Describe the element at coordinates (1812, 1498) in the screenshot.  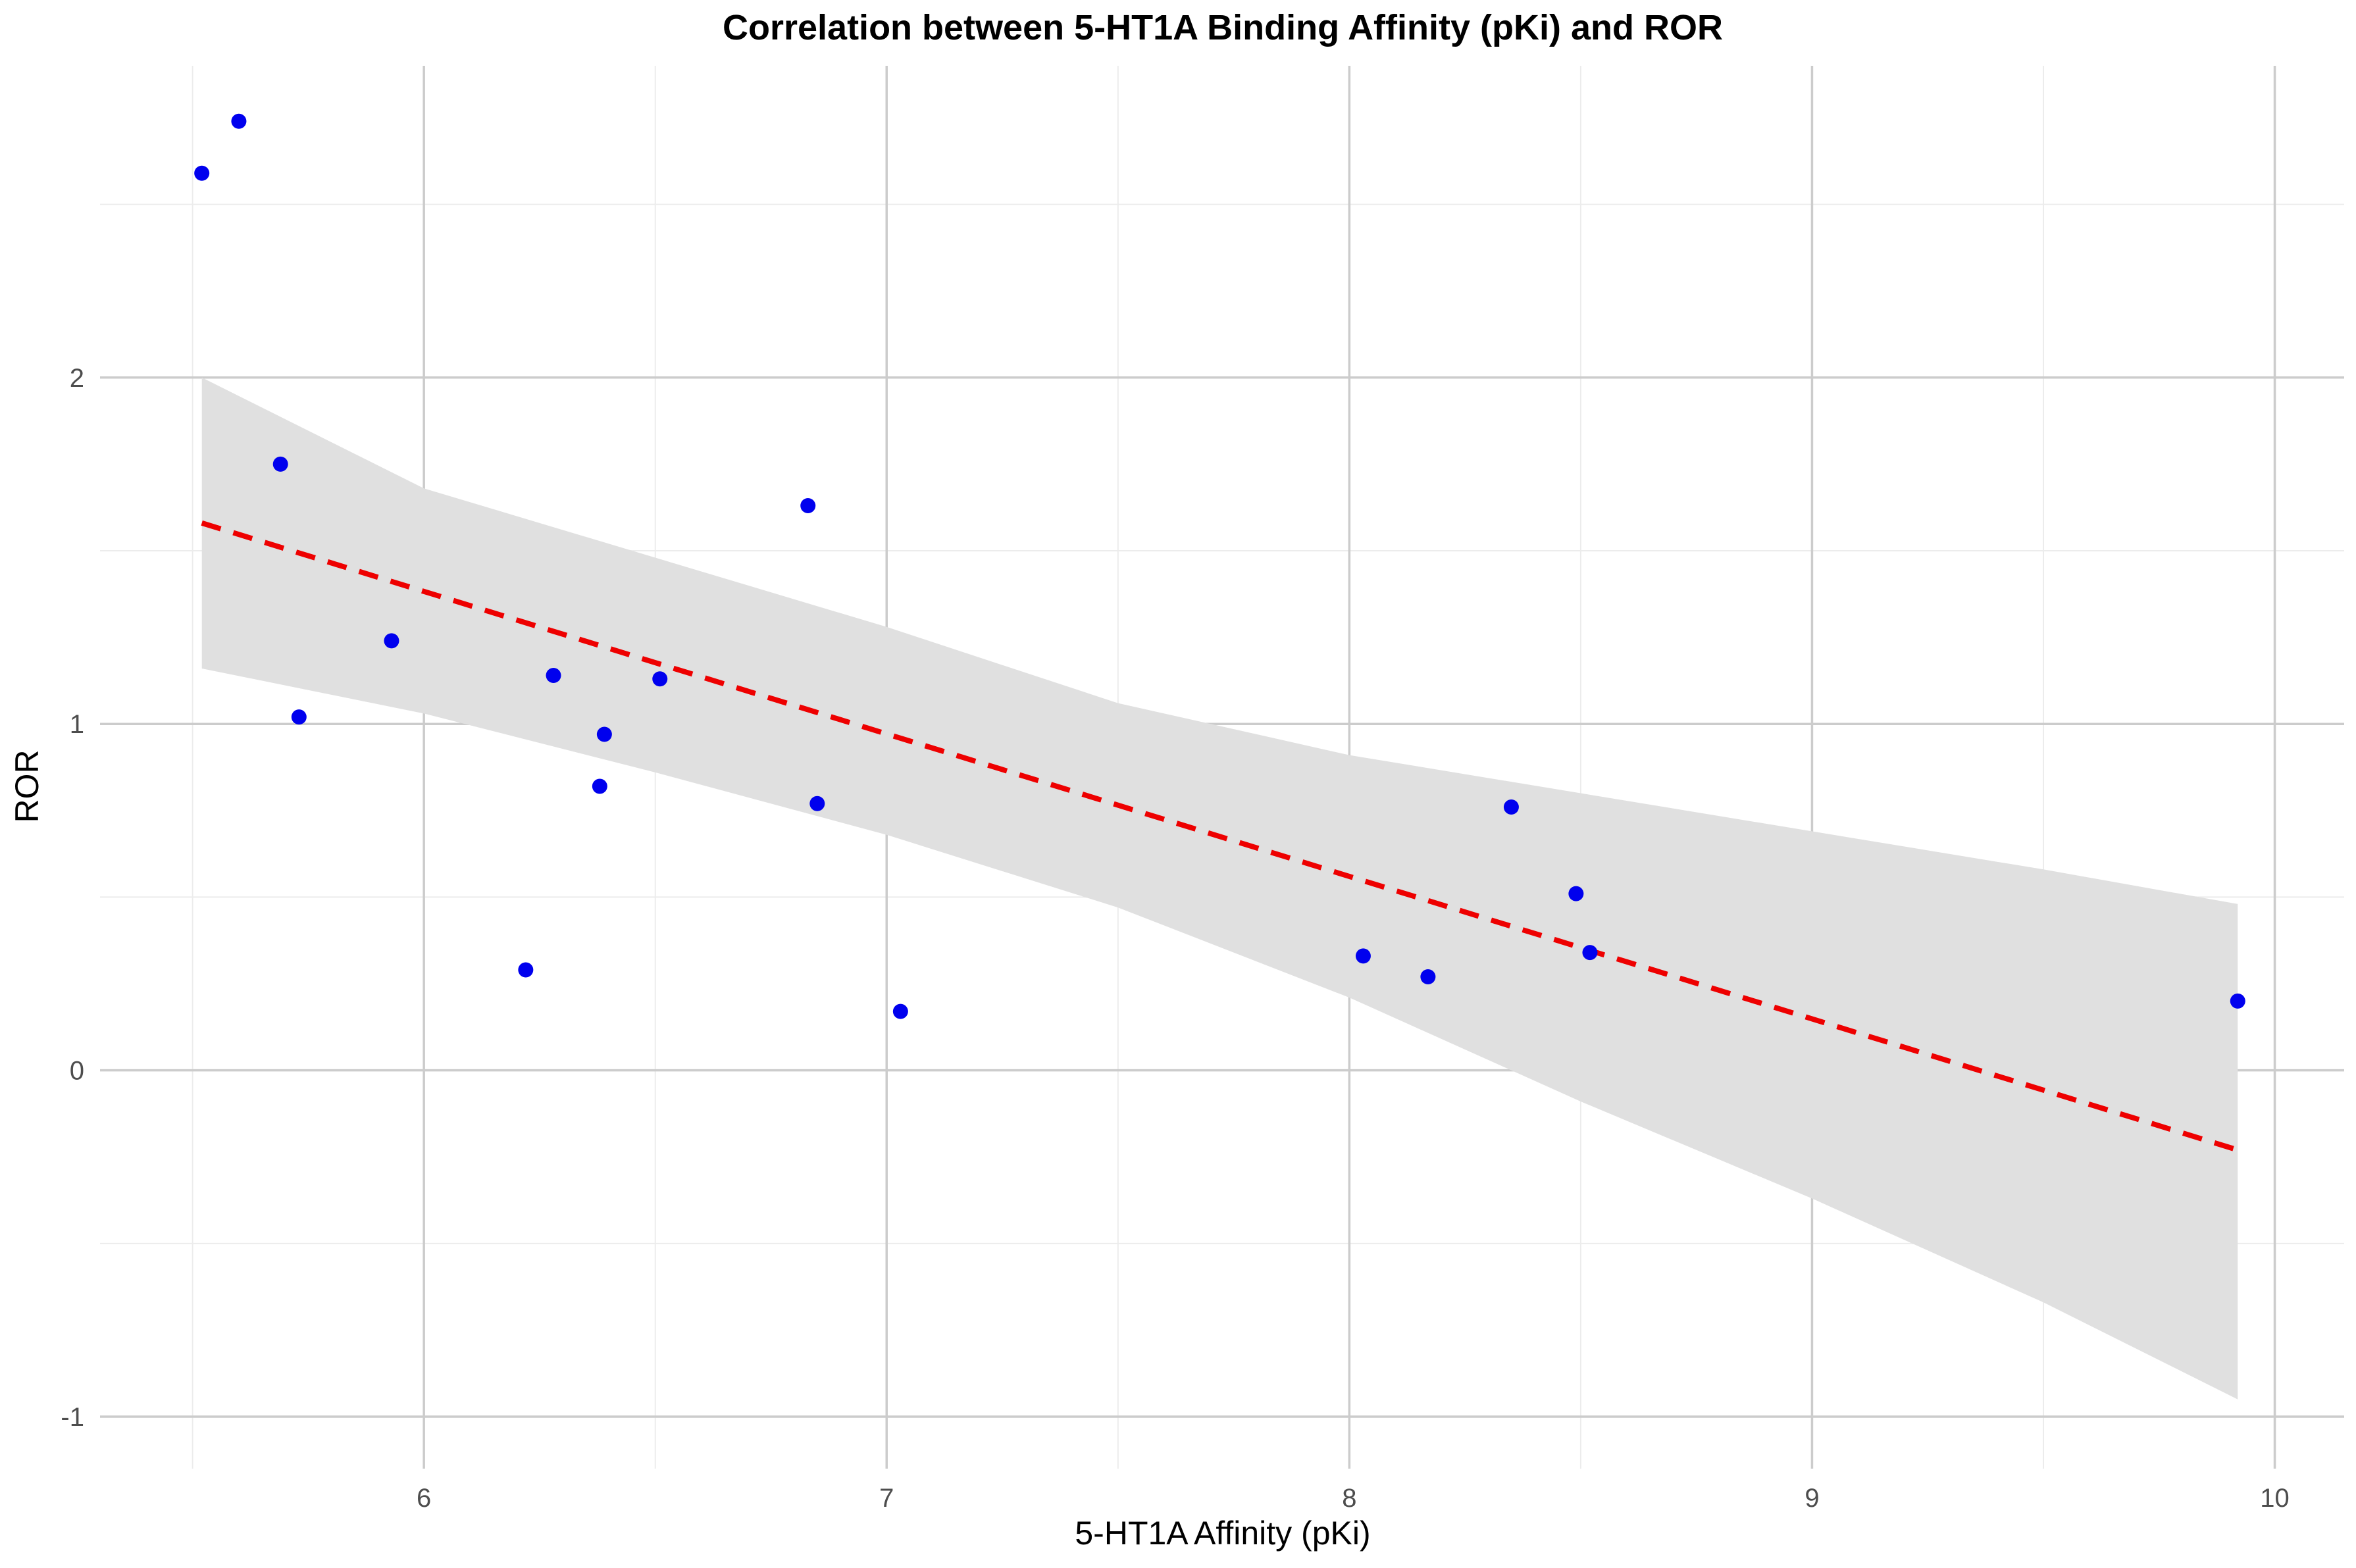
I see `x-tick-label: 9` at that location.